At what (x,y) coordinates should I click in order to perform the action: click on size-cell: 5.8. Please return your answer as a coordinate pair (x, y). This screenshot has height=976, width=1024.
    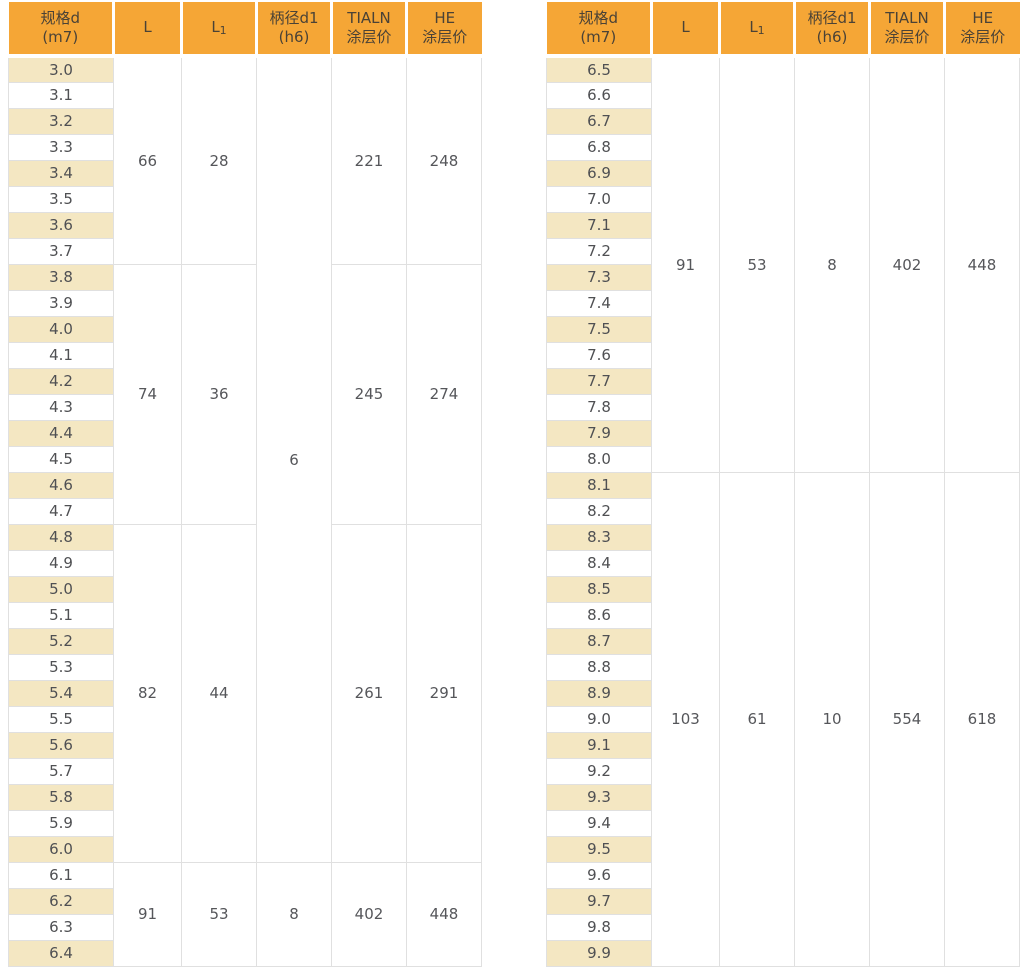
    Looking at the image, I should click on (61, 797).